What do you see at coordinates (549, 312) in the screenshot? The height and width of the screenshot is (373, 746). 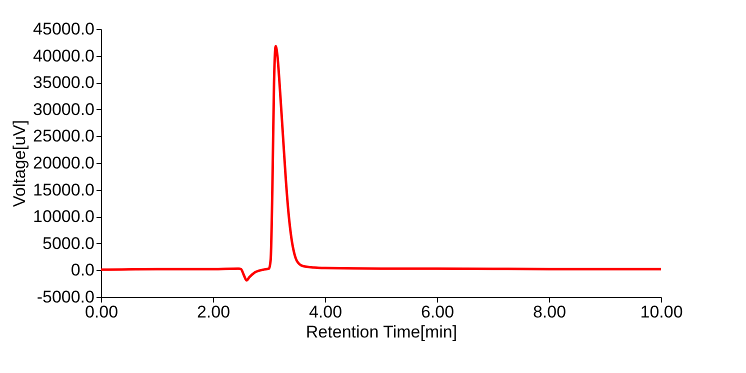 I see `x-tick-label: 8.00` at bounding box center [549, 312].